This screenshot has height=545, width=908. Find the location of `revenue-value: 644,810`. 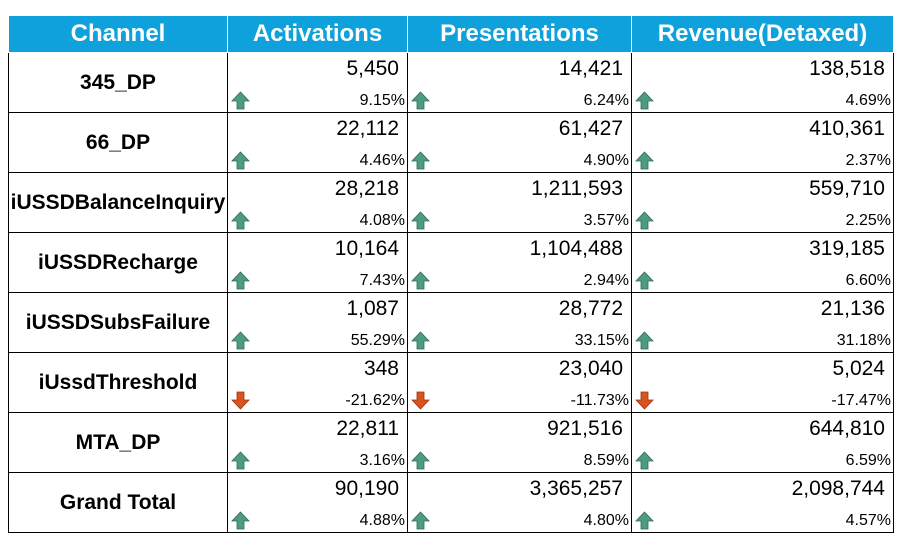

revenue-value: 644,810 is located at coordinates (847, 428).